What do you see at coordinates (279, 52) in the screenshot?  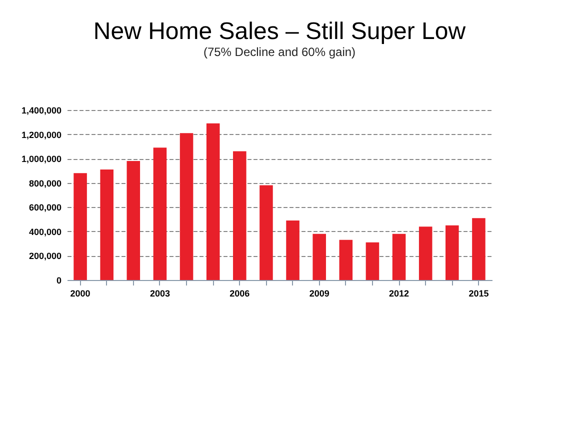 I see `chart-subtitle: (75% Decline and 60% gain)` at bounding box center [279, 52].